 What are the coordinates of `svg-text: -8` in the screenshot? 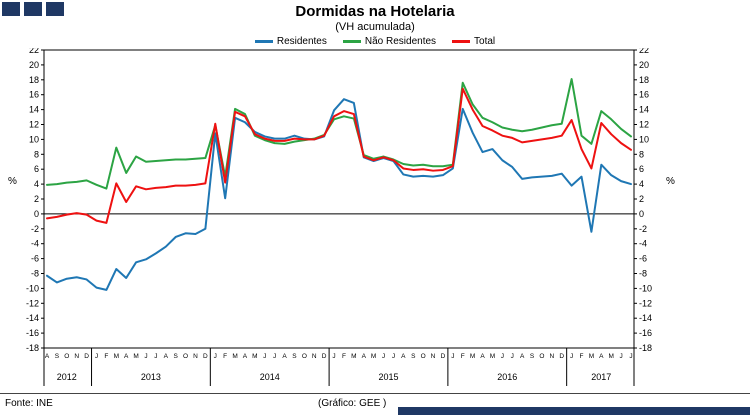 It's located at (643, 274).